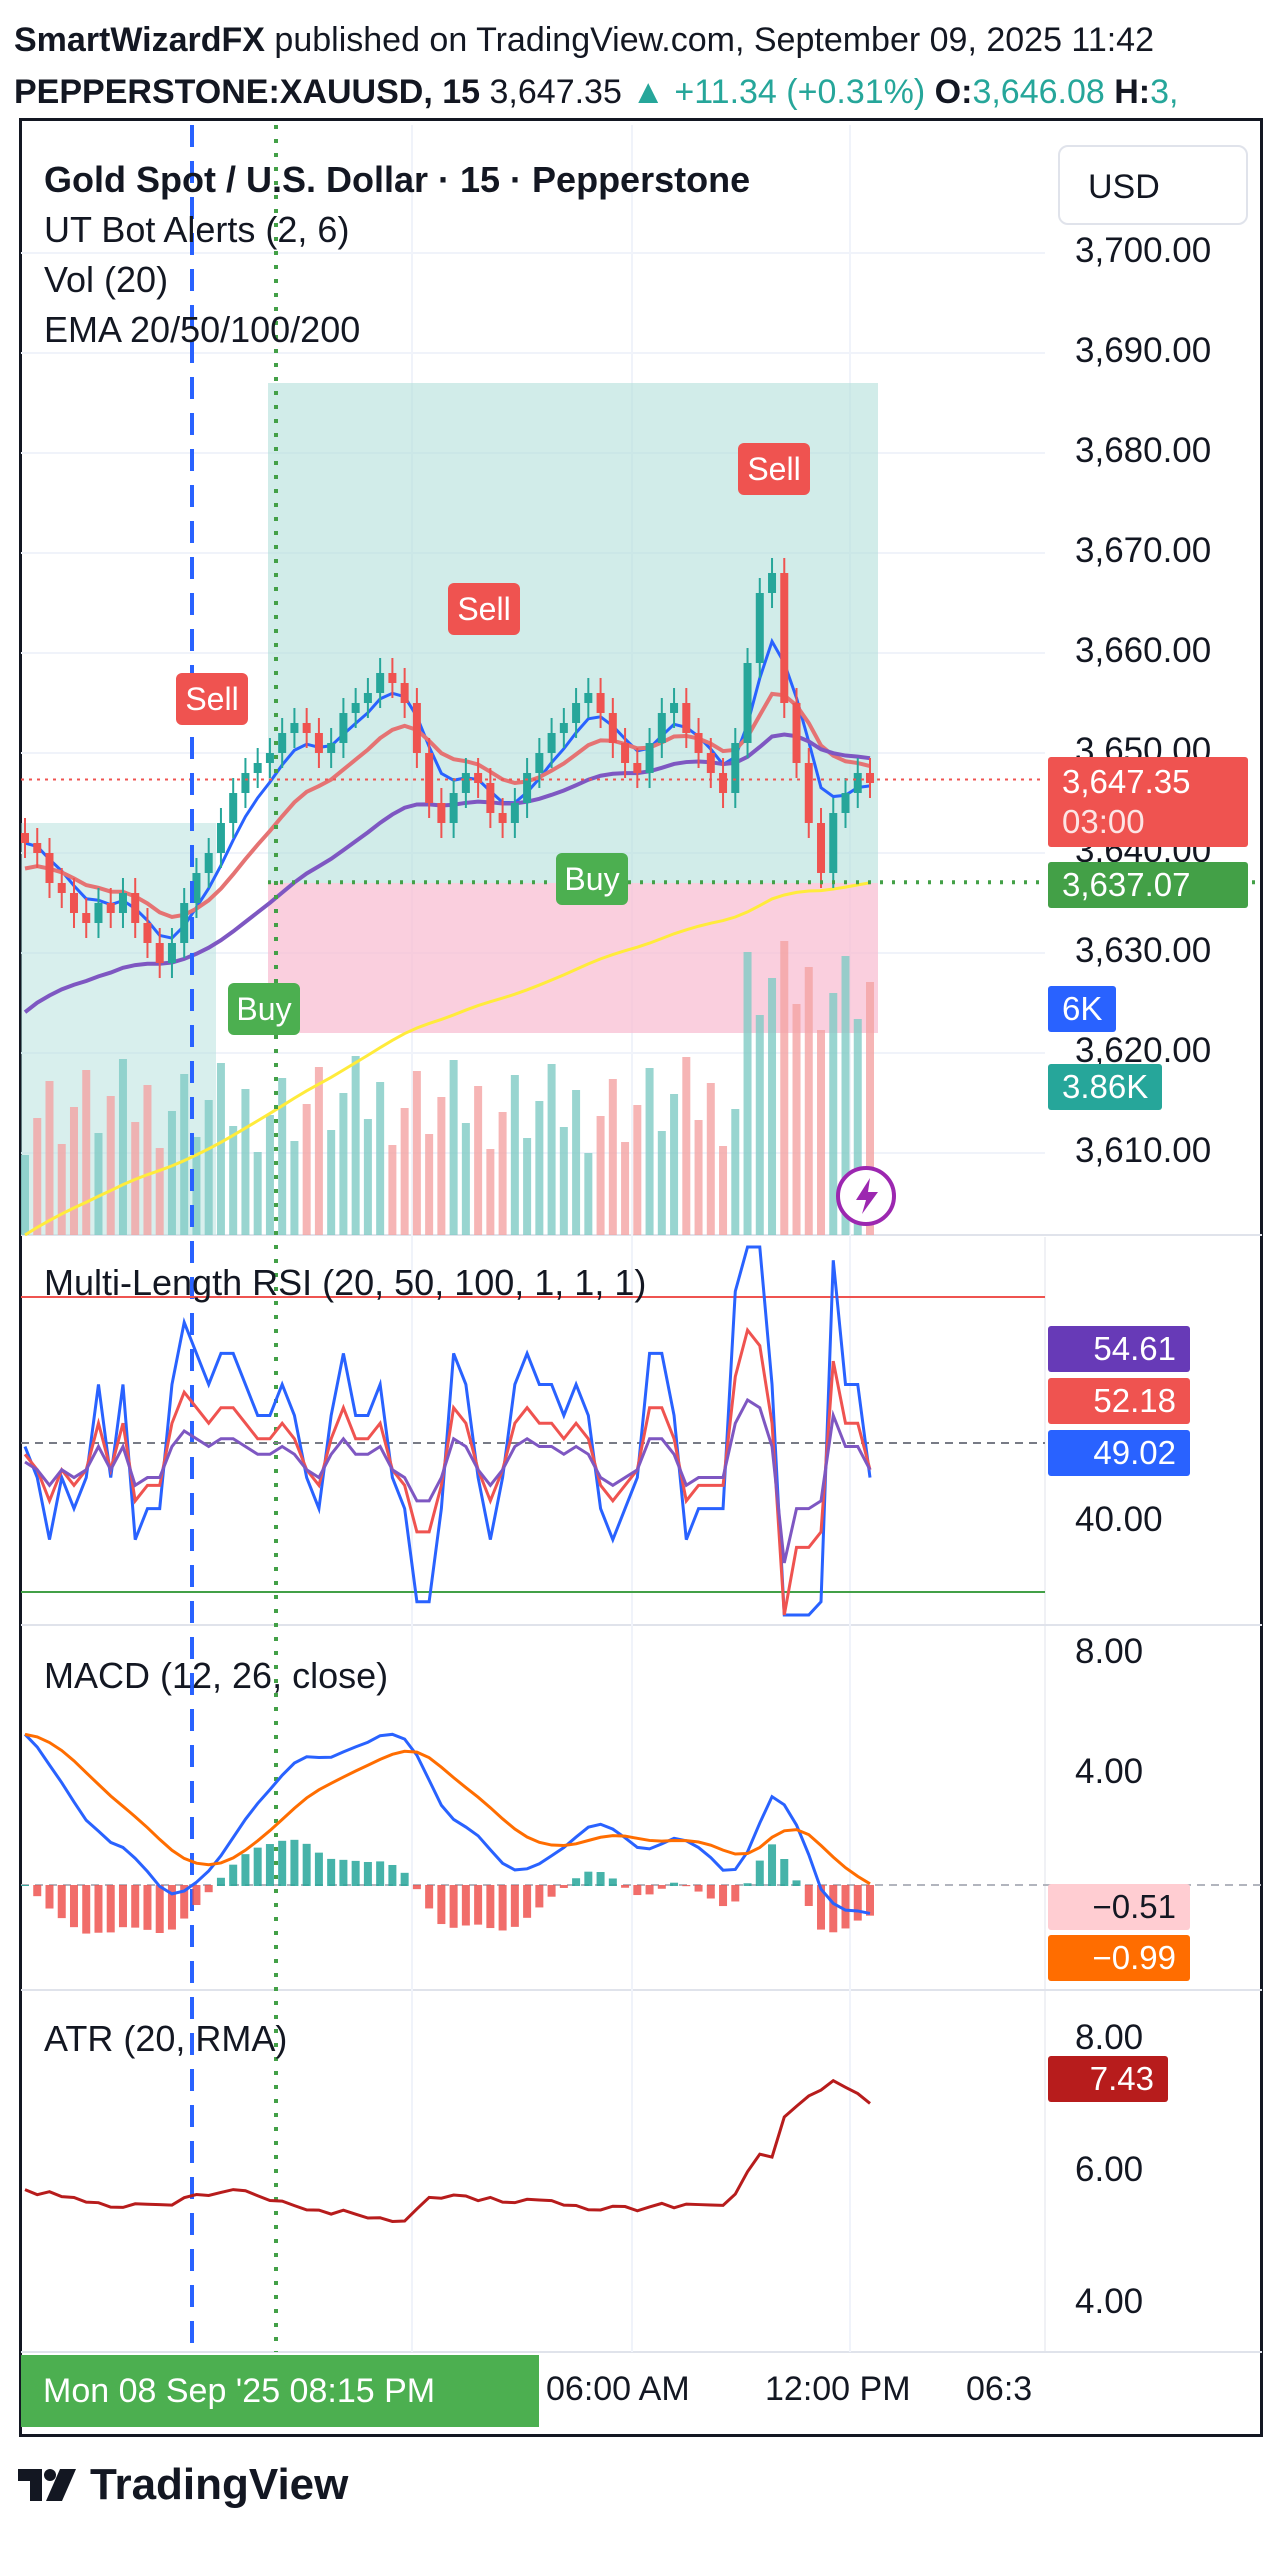 Image resolution: width=1284 pixels, height=2550 pixels. What do you see at coordinates (197, 229) in the screenshot?
I see `legend-ut-bot: UT Bot Alerts (2, 6)` at bounding box center [197, 229].